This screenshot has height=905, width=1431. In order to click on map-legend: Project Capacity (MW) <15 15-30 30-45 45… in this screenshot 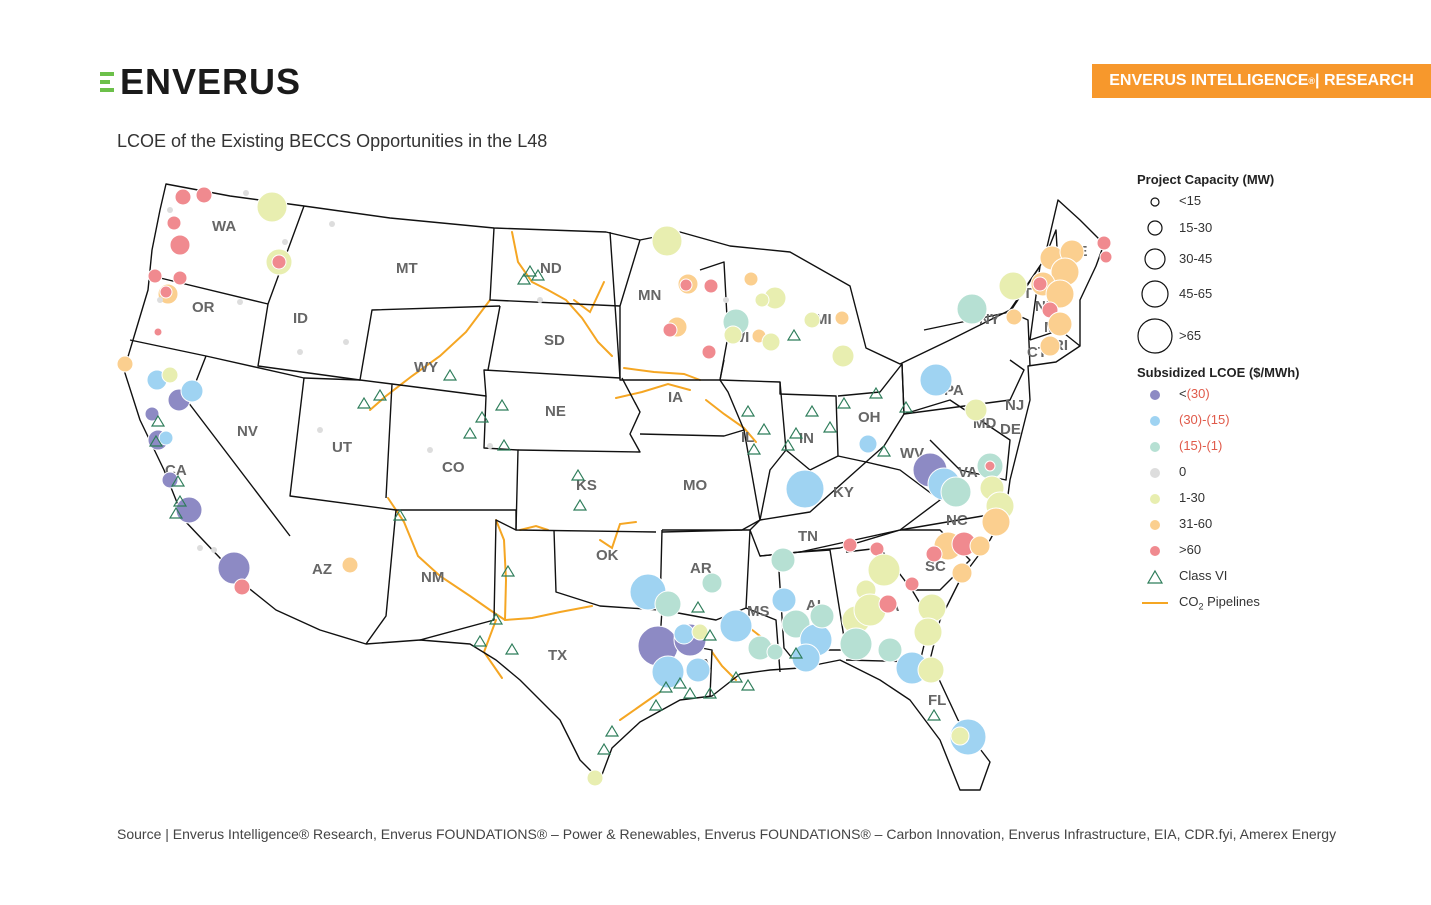, I will do `click(1237, 396)`.